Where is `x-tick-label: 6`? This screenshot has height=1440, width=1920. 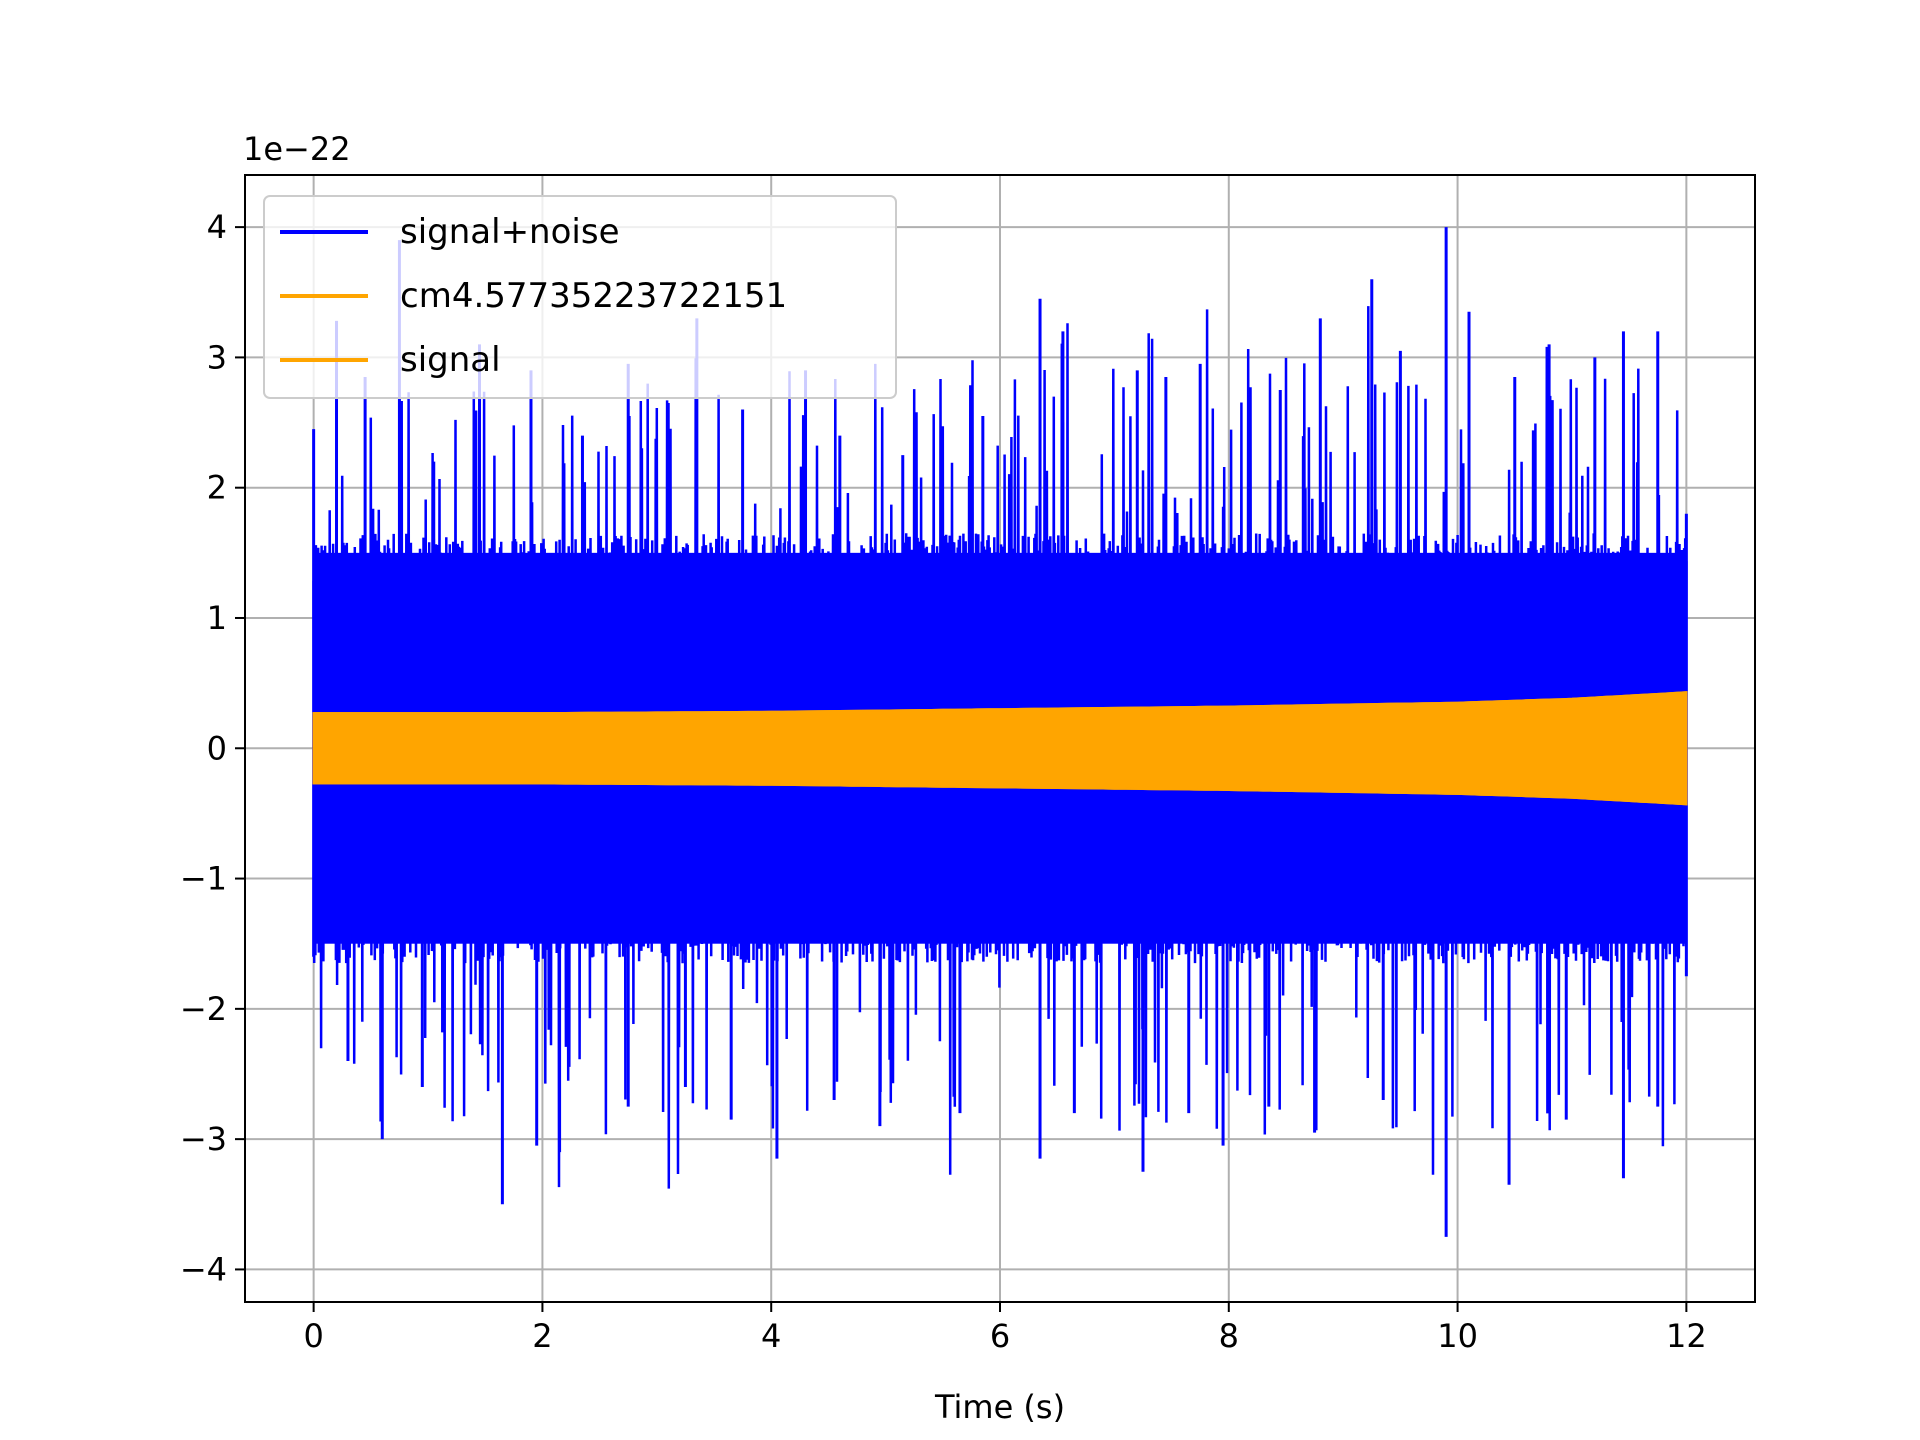
x-tick-label: 6 is located at coordinates (1000, 1336).